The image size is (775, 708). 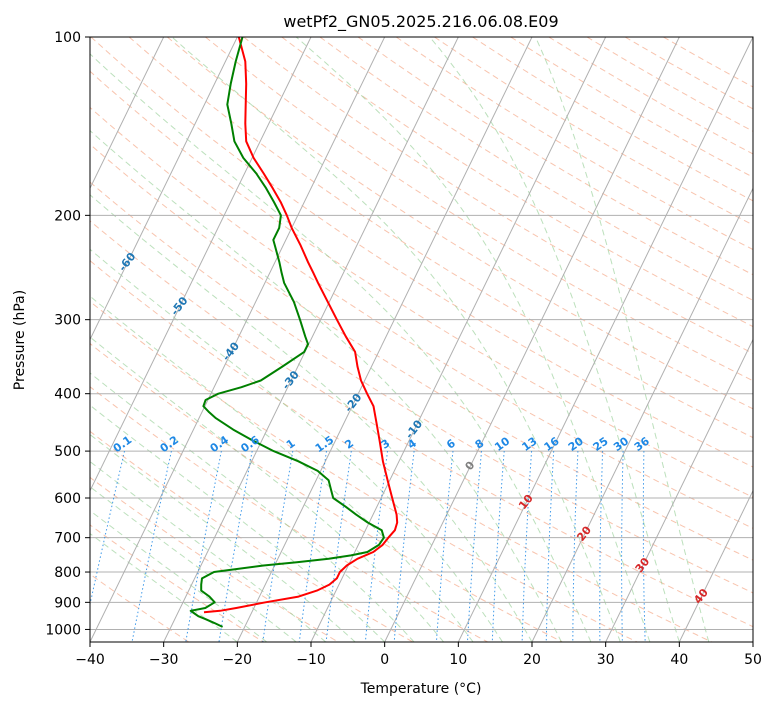 I want to click on mixing-ratio-label: 0.1, so click(x=122, y=444).